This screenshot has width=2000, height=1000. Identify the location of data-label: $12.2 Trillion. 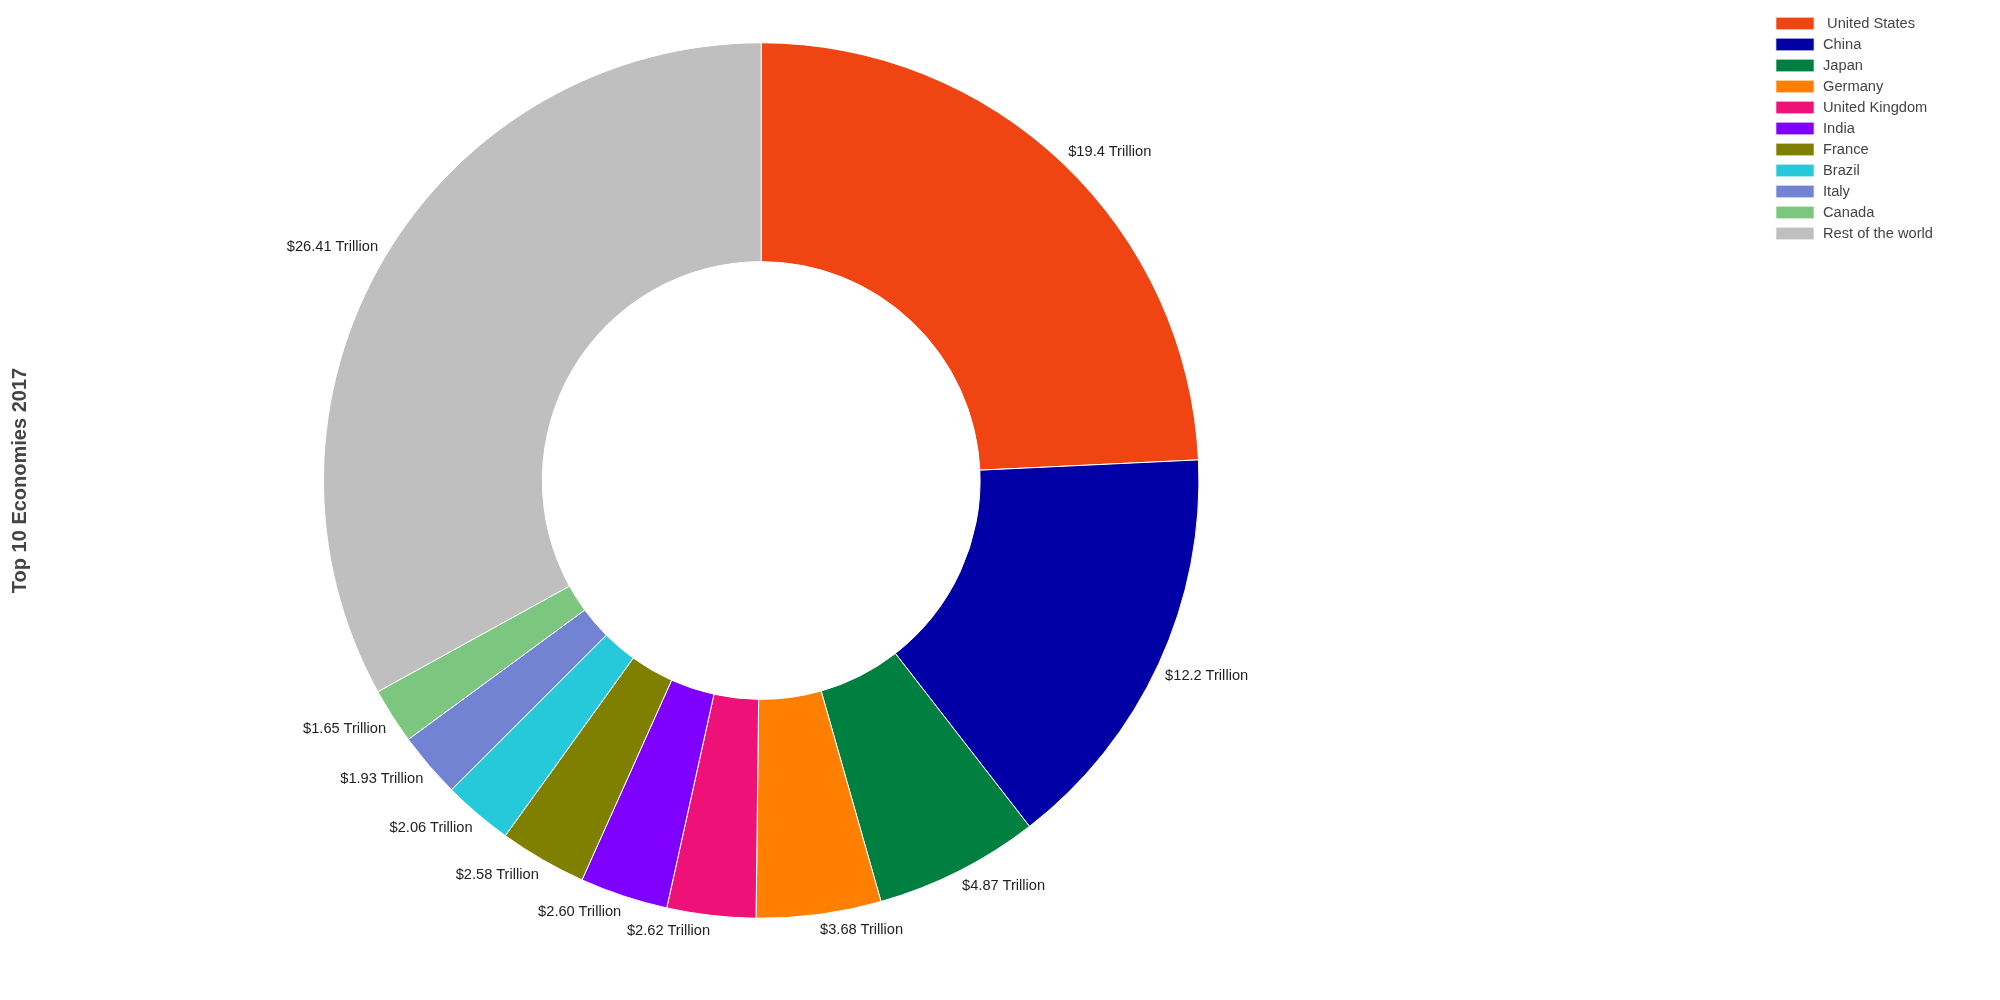
(1207, 674).